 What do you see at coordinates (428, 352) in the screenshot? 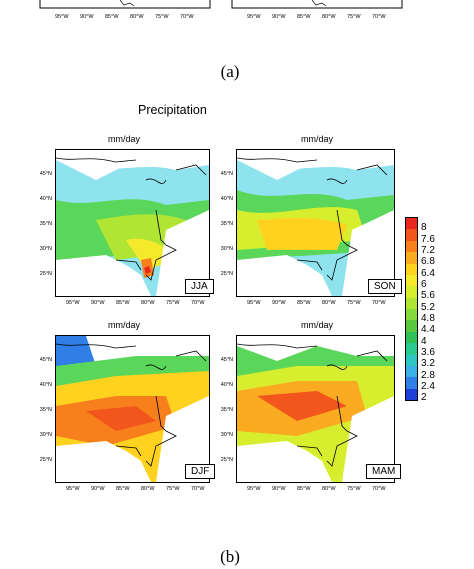
I see `colorbar-label: 3.6` at bounding box center [428, 352].